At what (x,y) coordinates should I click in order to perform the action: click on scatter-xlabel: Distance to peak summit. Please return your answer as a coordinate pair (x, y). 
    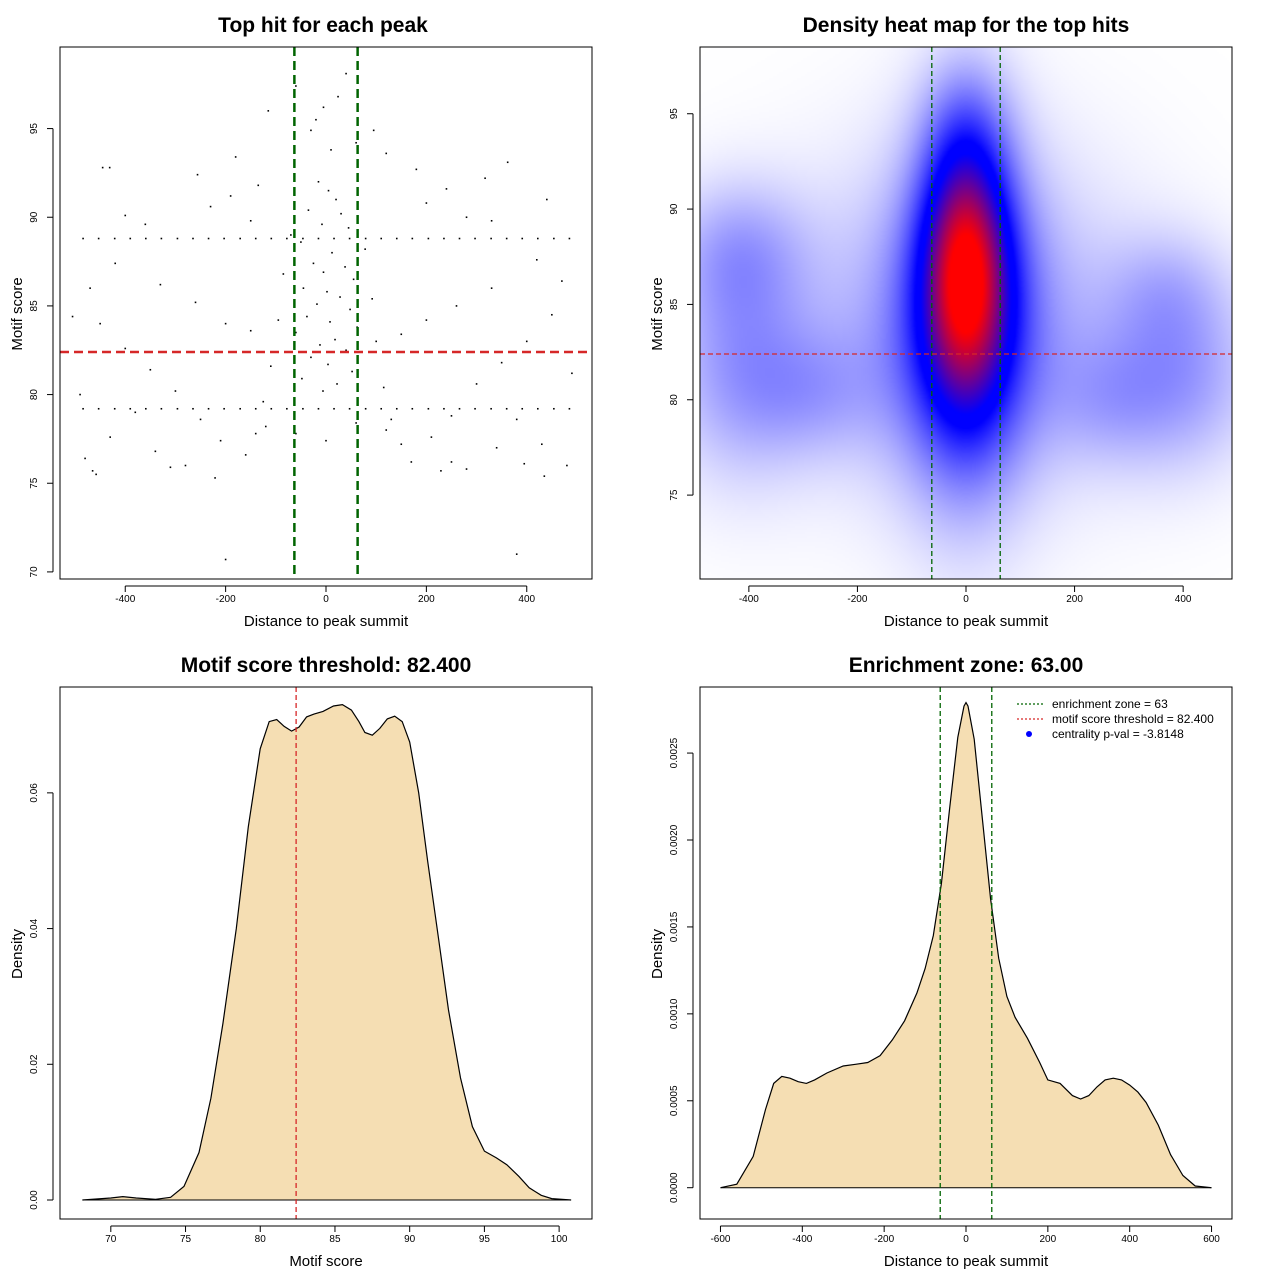
    Looking at the image, I should click on (326, 621).